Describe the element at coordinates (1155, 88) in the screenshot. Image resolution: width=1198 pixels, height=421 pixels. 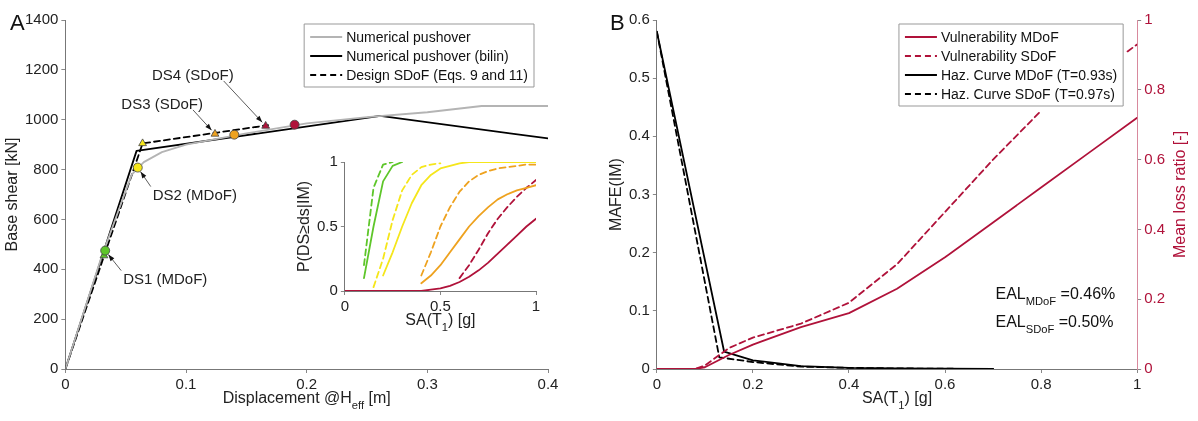
I see `y2-tick-label: 0.8` at that location.